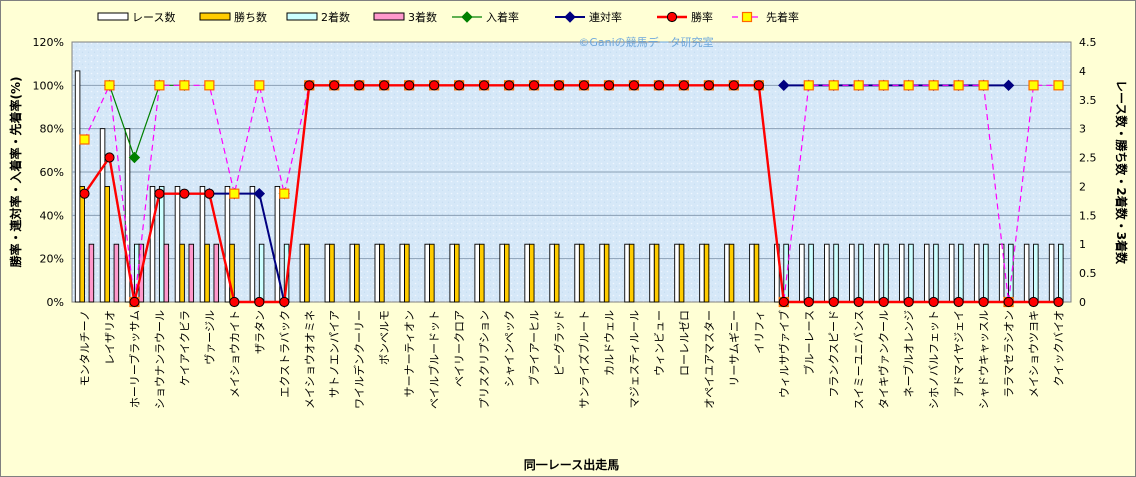 This screenshot has height=477, width=1136. Describe the element at coordinates (284, 354) in the screenshot. I see `x-category-label: エクストラバック` at that location.